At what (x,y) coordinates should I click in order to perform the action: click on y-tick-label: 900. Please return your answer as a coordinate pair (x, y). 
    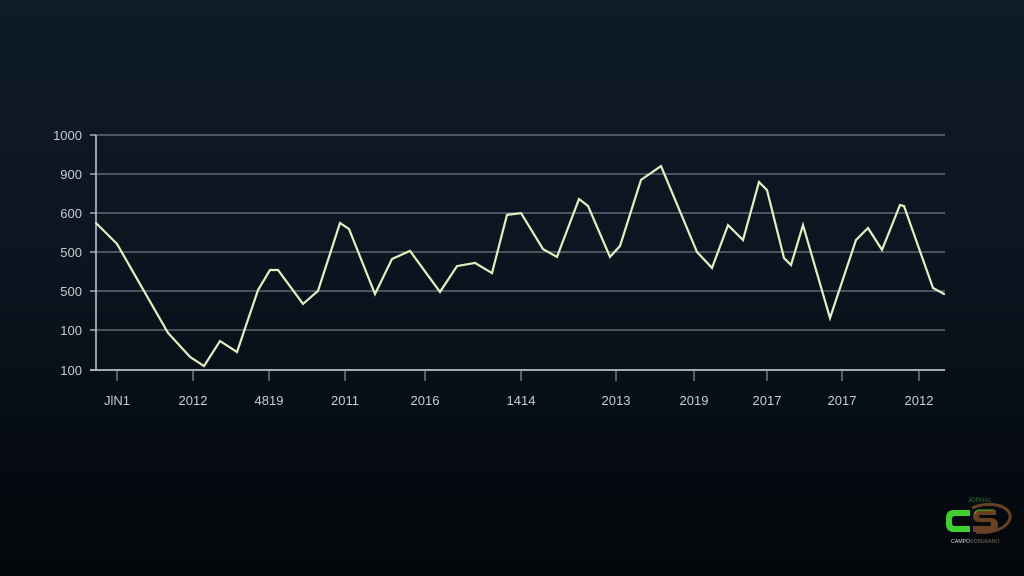
    Looking at the image, I should click on (71, 174).